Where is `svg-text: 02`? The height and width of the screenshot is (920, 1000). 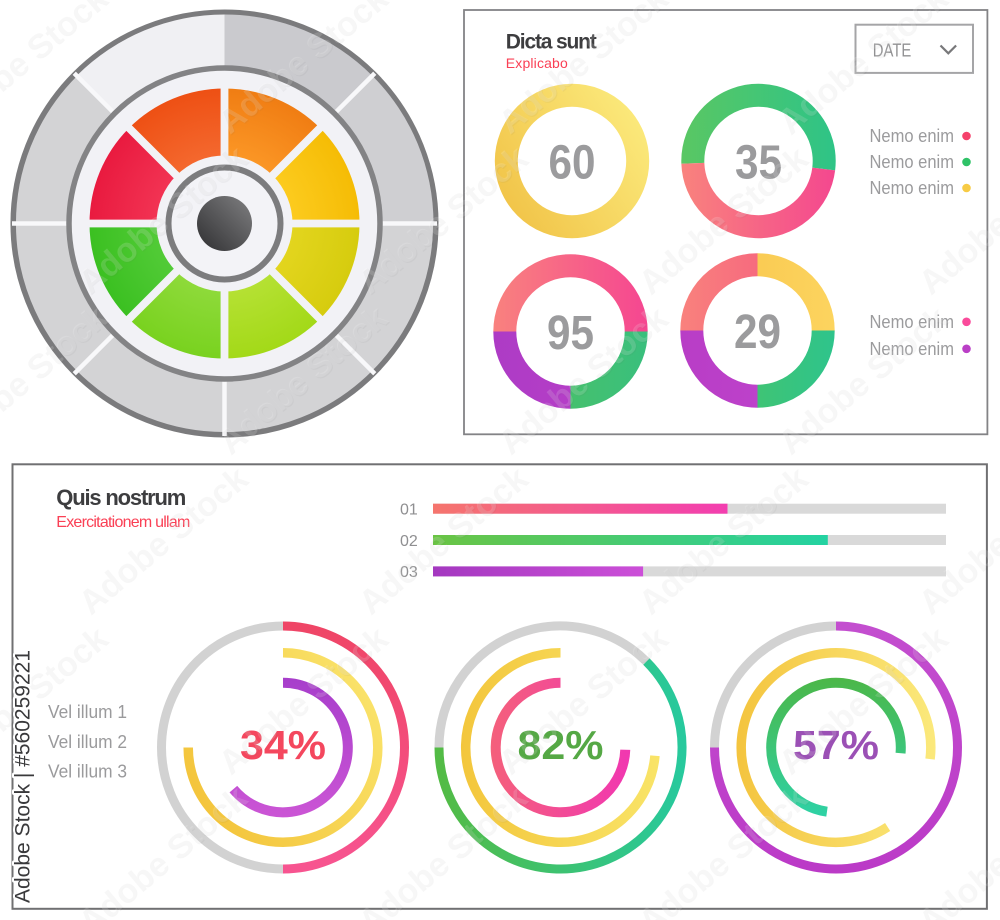
svg-text: 02 is located at coordinates (409, 541).